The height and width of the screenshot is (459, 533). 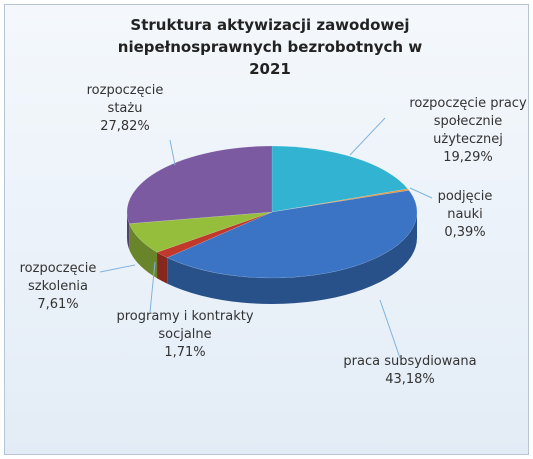 I want to click on slice-label: rozpoczęcie stażu 27,82%, so click(x=125, y=109).